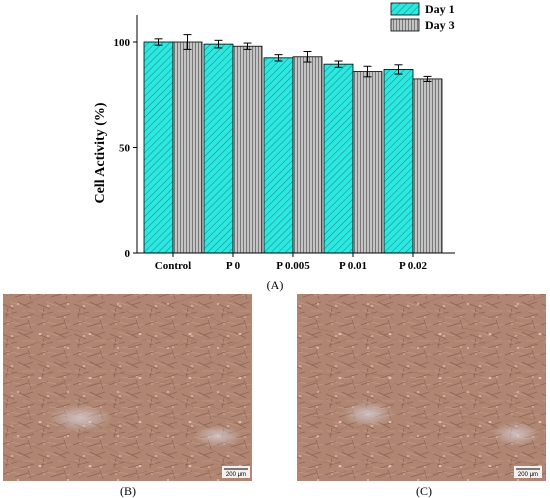  What do you see at coordinates (422, 17) in the screenshot?
I see `legend: Day 1 Day 3` at bounding box center [422, 17].